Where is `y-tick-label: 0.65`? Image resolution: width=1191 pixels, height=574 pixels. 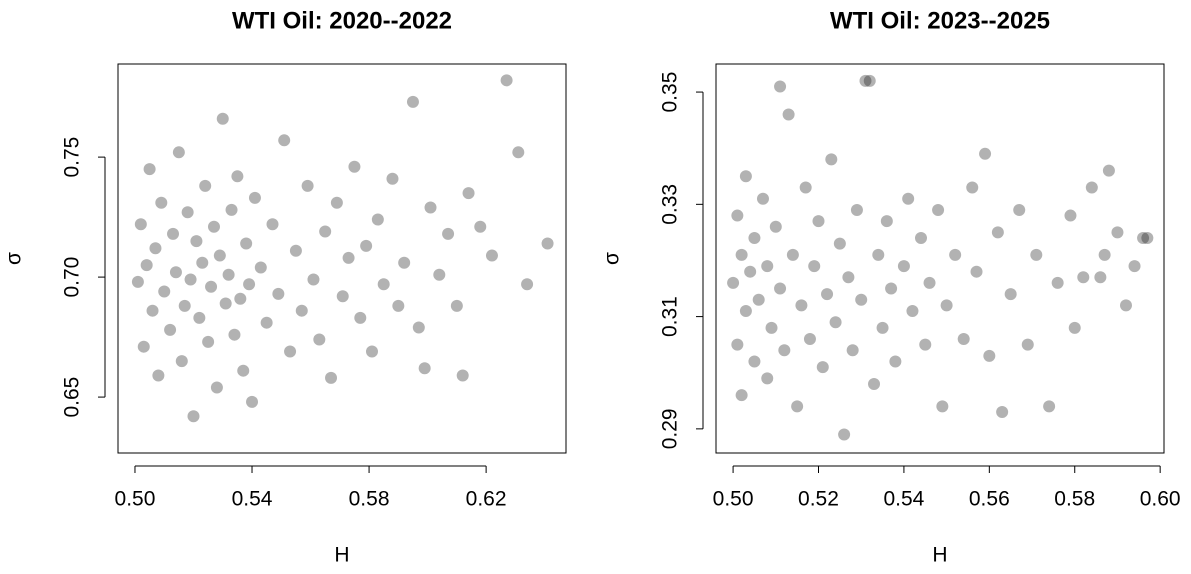
y-tick-label: 0.65 is located at coordinates (72, 397).